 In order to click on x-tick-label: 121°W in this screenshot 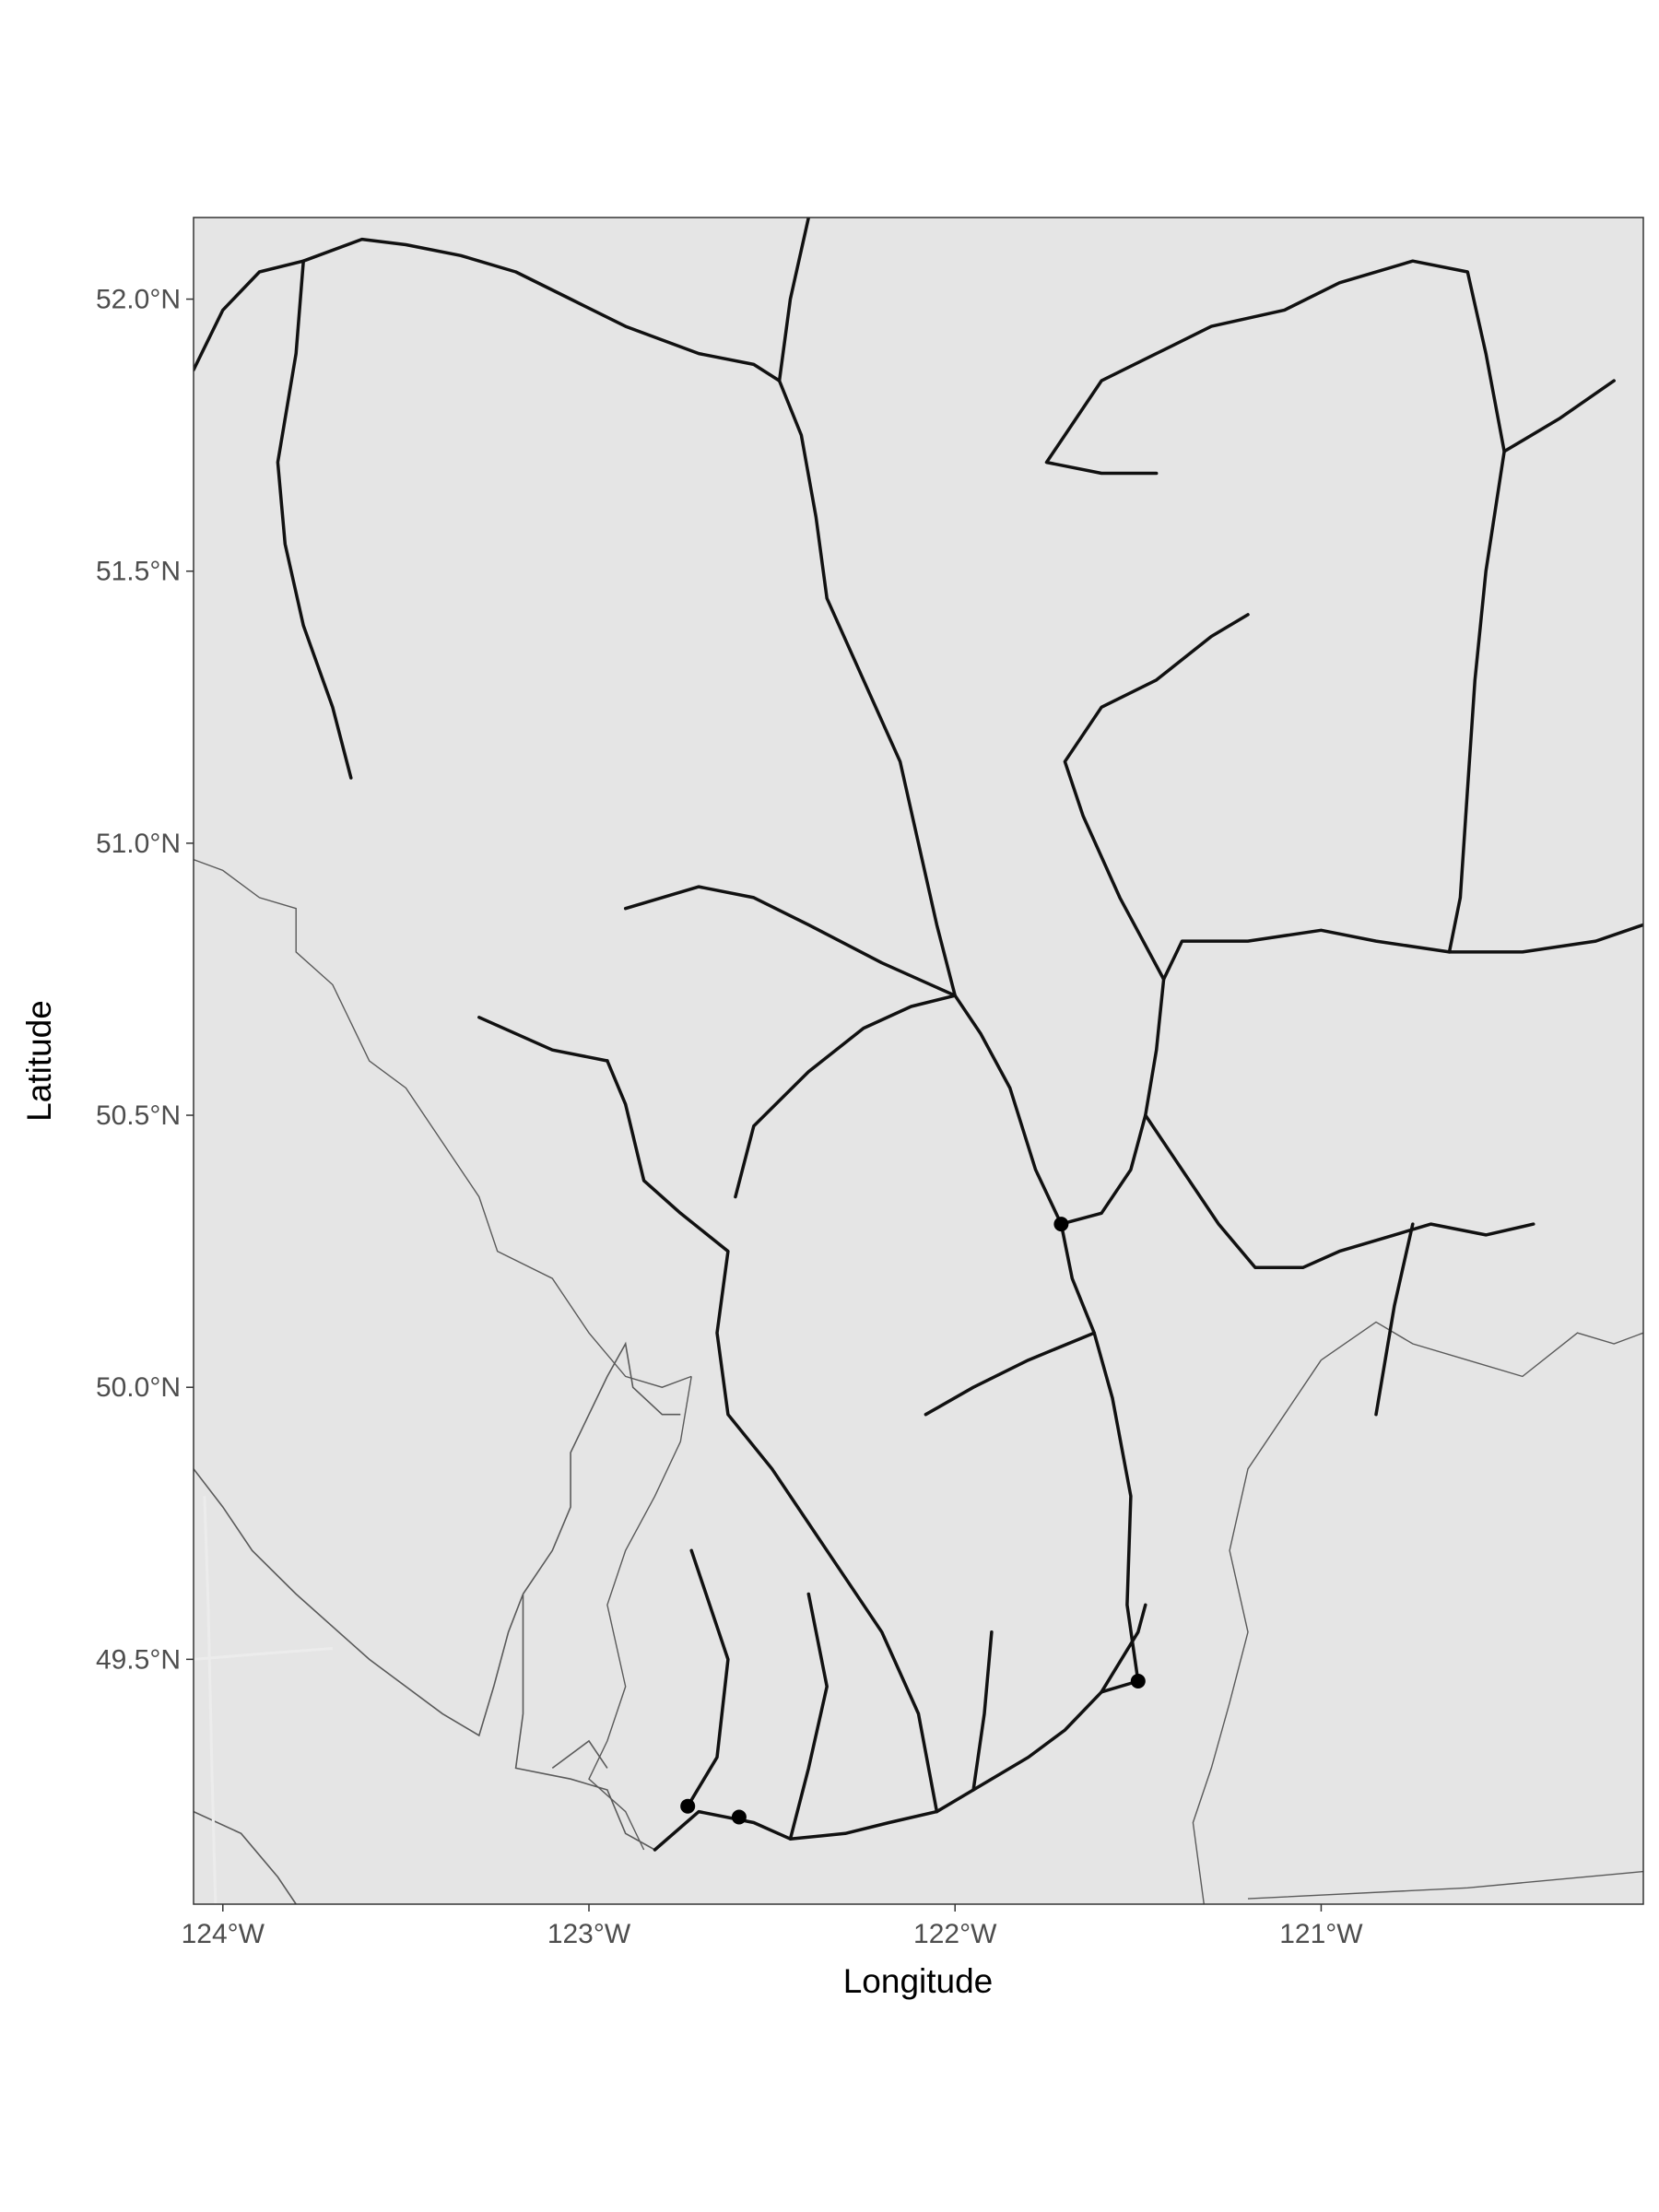, I will do `click(1321, 1934)`.